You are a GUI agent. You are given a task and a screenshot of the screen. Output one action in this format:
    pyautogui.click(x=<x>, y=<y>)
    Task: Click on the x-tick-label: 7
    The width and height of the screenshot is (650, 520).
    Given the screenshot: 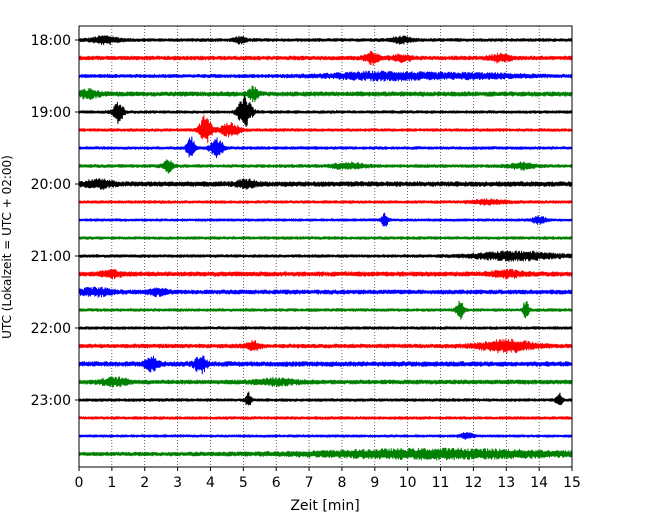 What is the action you would take?
    pyautogui.click(x=309, y=483)
    